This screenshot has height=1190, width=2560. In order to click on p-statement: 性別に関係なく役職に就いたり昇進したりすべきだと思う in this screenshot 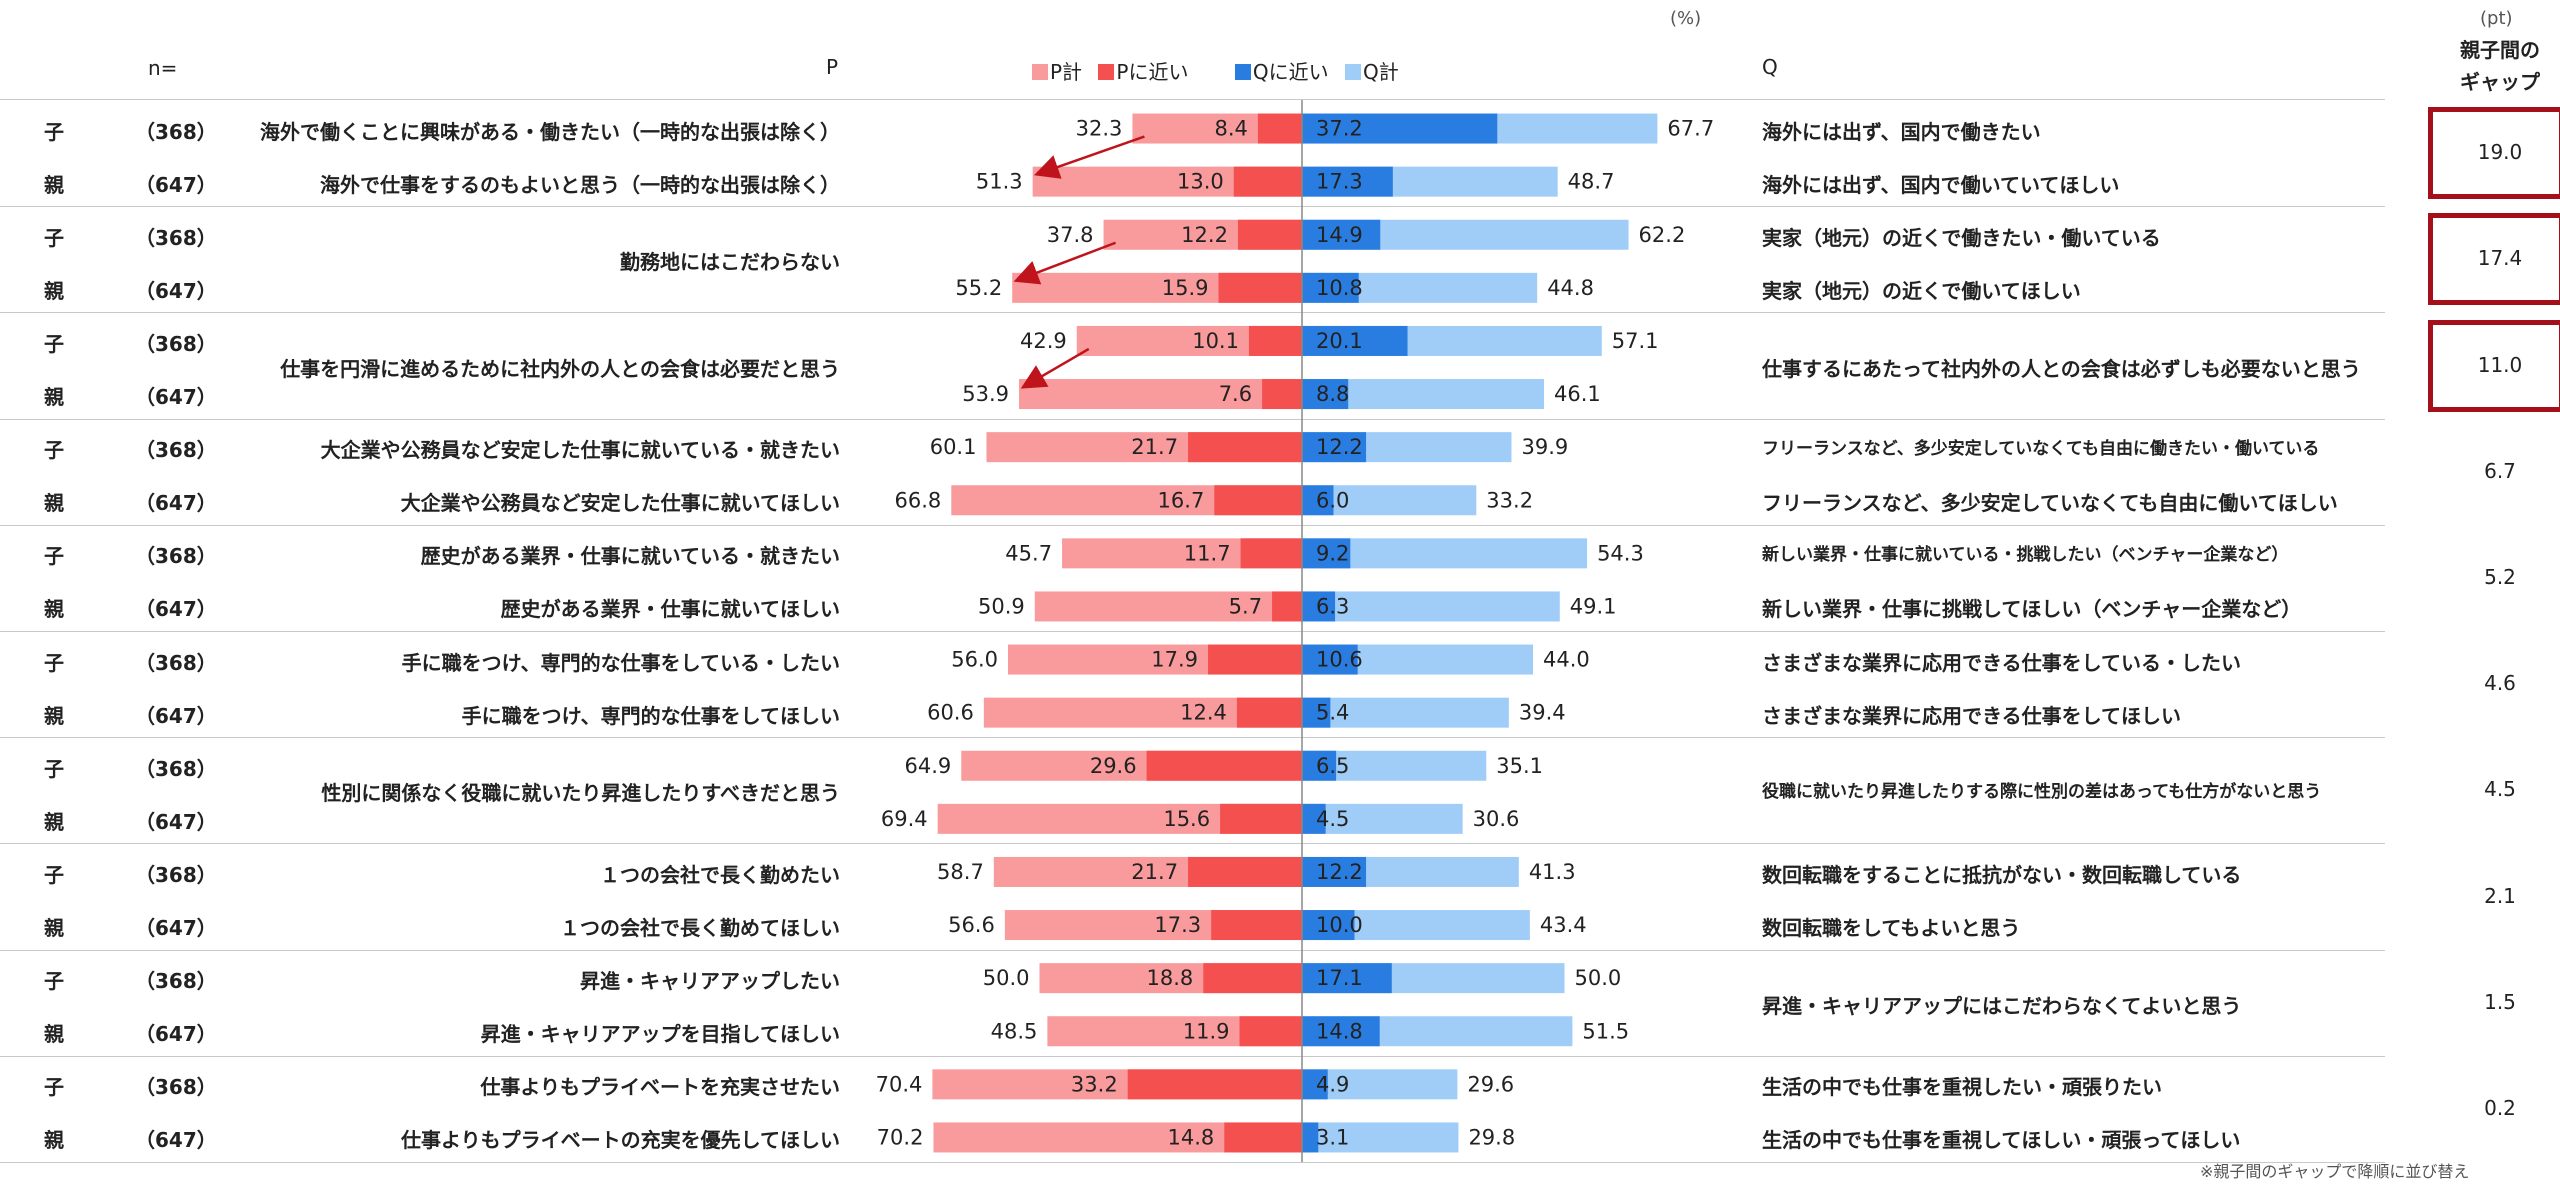, I will do `click(580, 793)`.